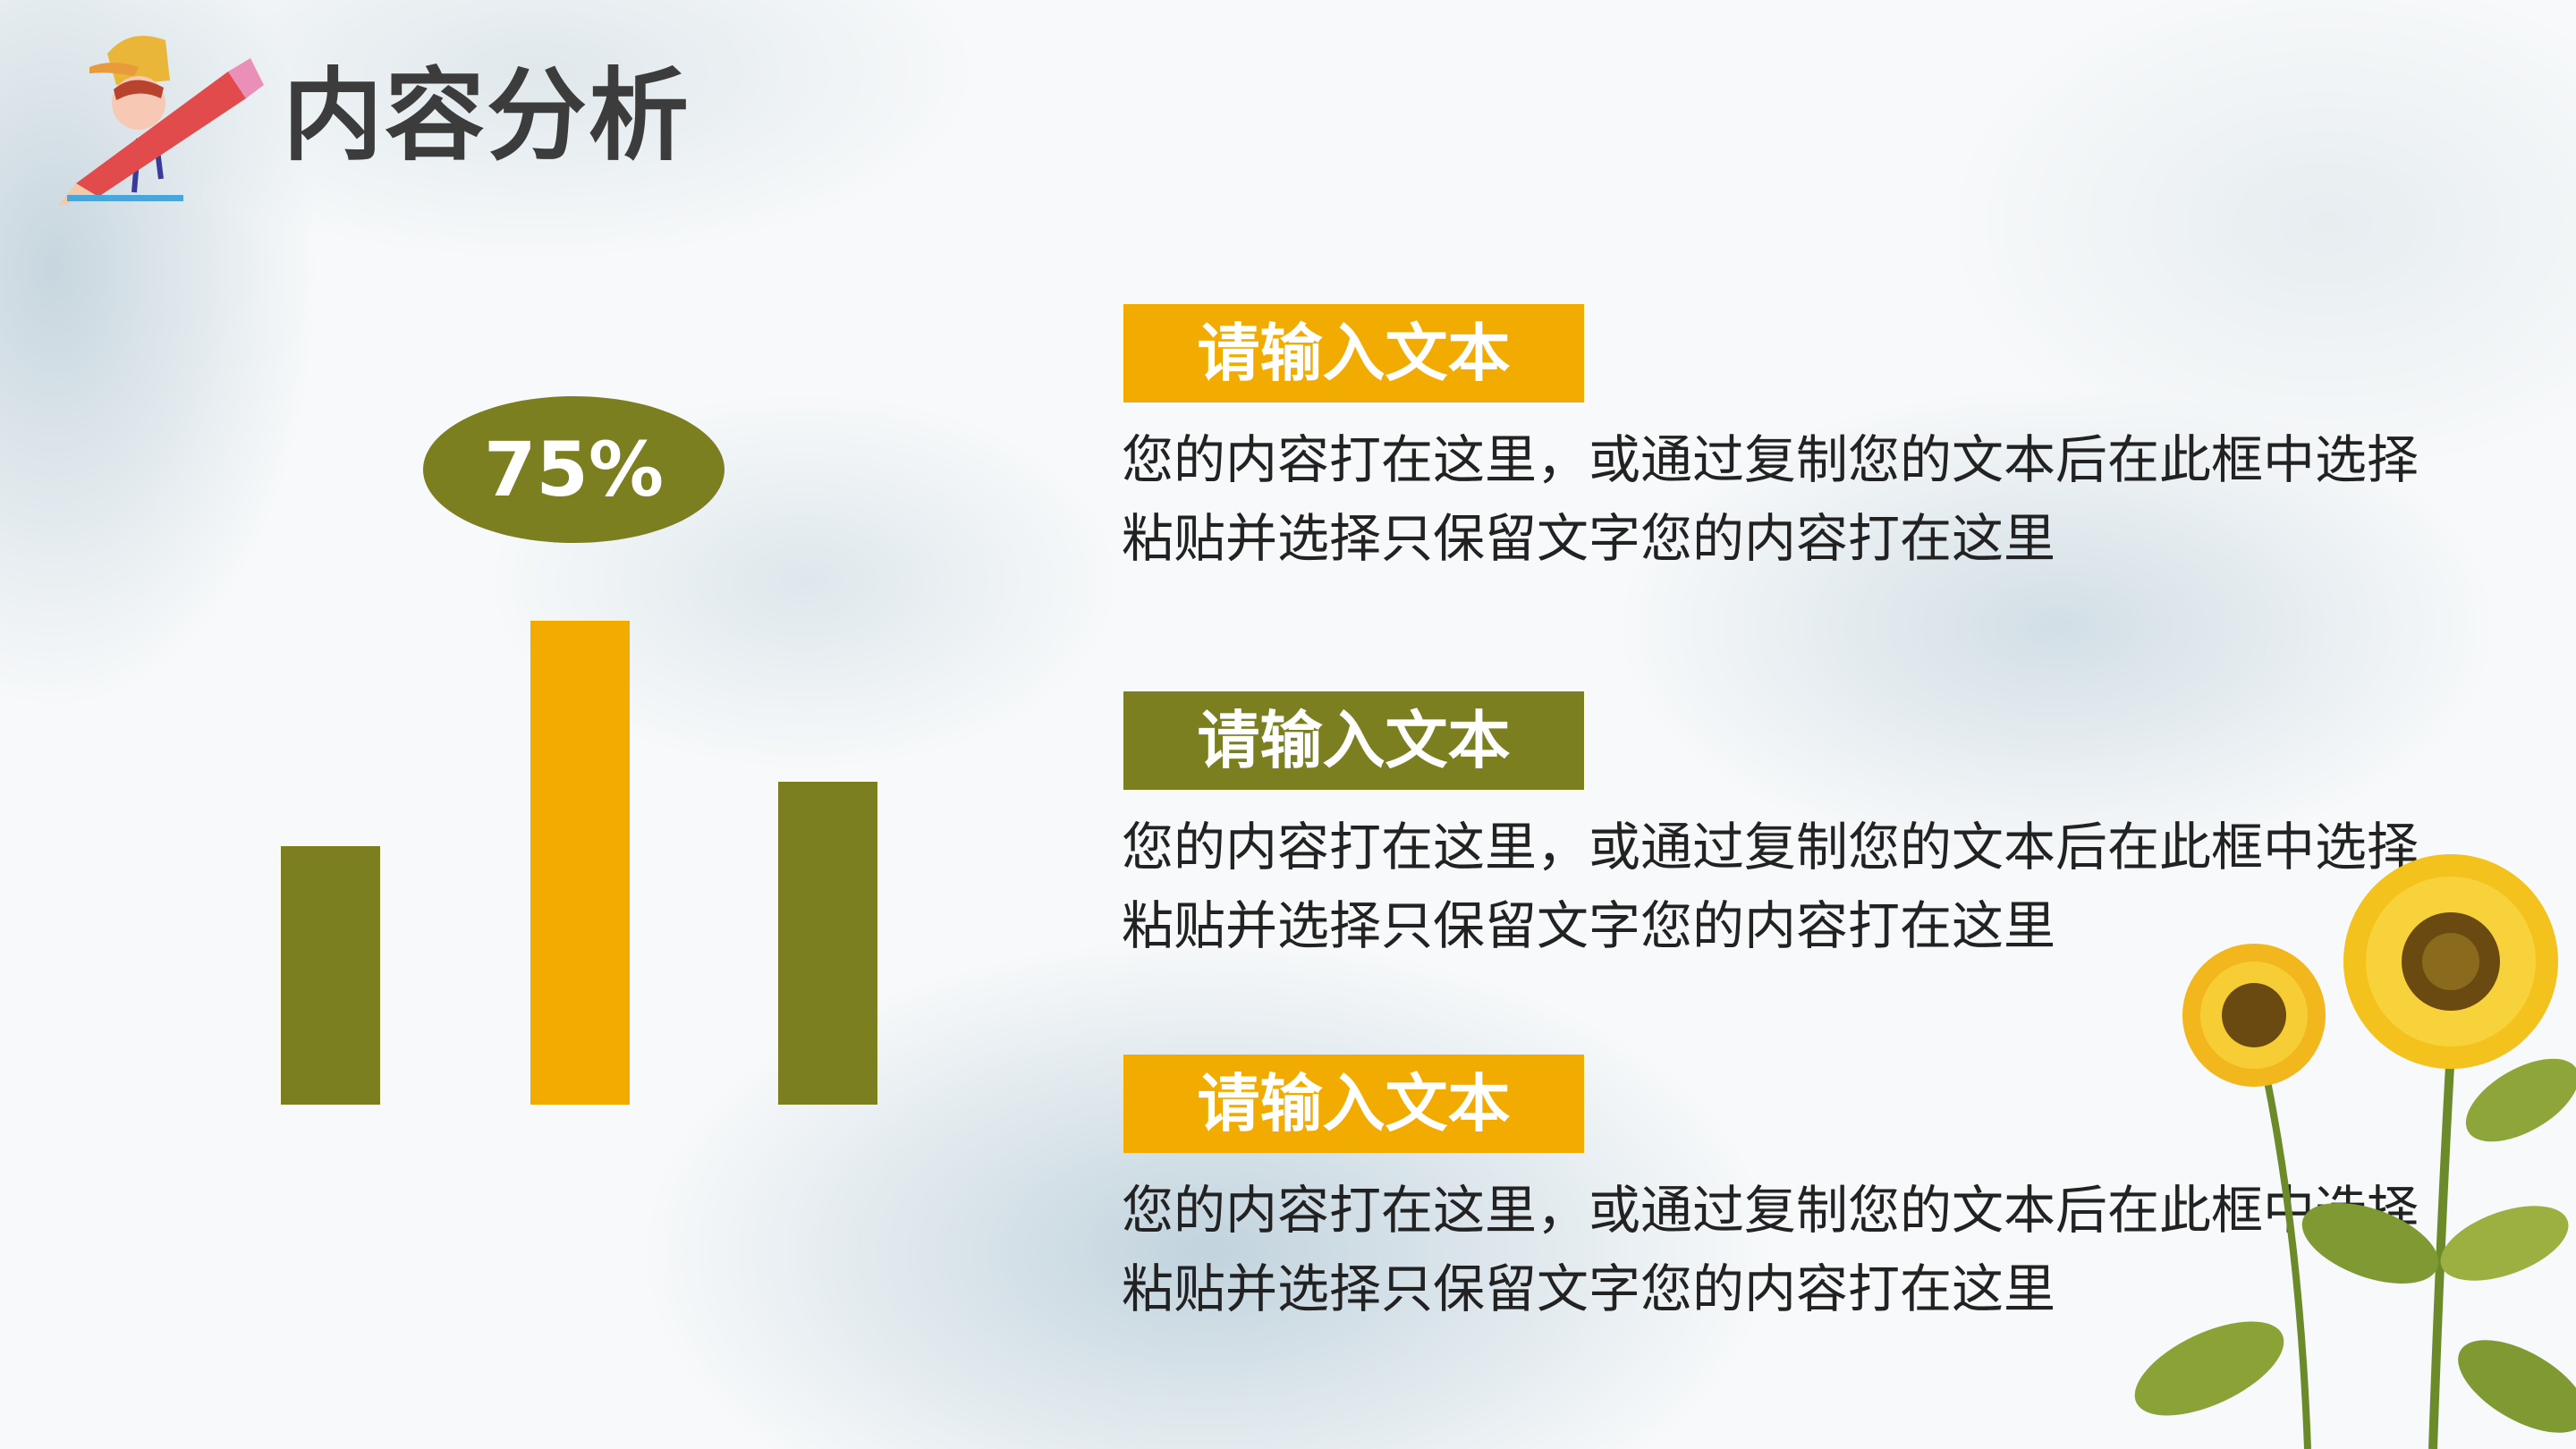 This screenshot has width=2576, height=1449. I want to click on item-label-3: 请输入文本, so click(1353, 1104).